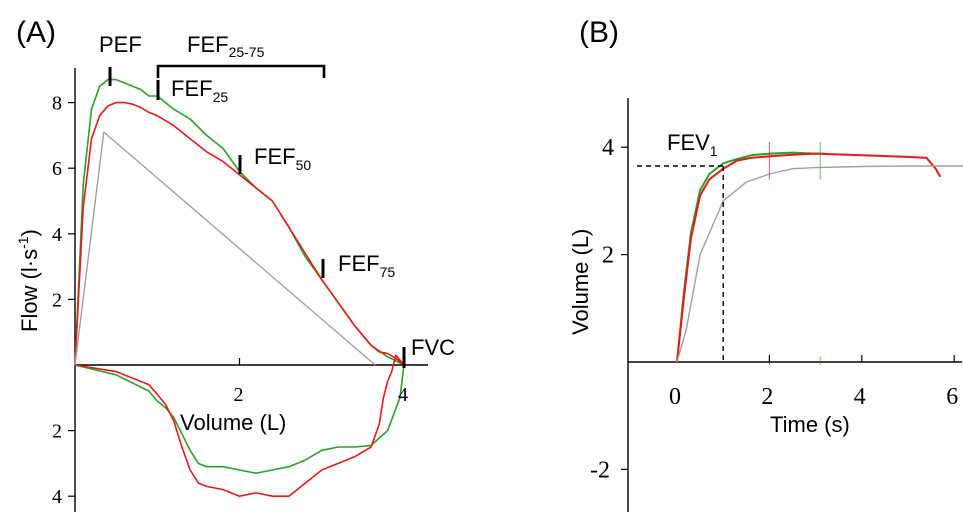 The width and height of the screenshot is (963, 514). I want to click on fev1-guides, so click(680, 263).